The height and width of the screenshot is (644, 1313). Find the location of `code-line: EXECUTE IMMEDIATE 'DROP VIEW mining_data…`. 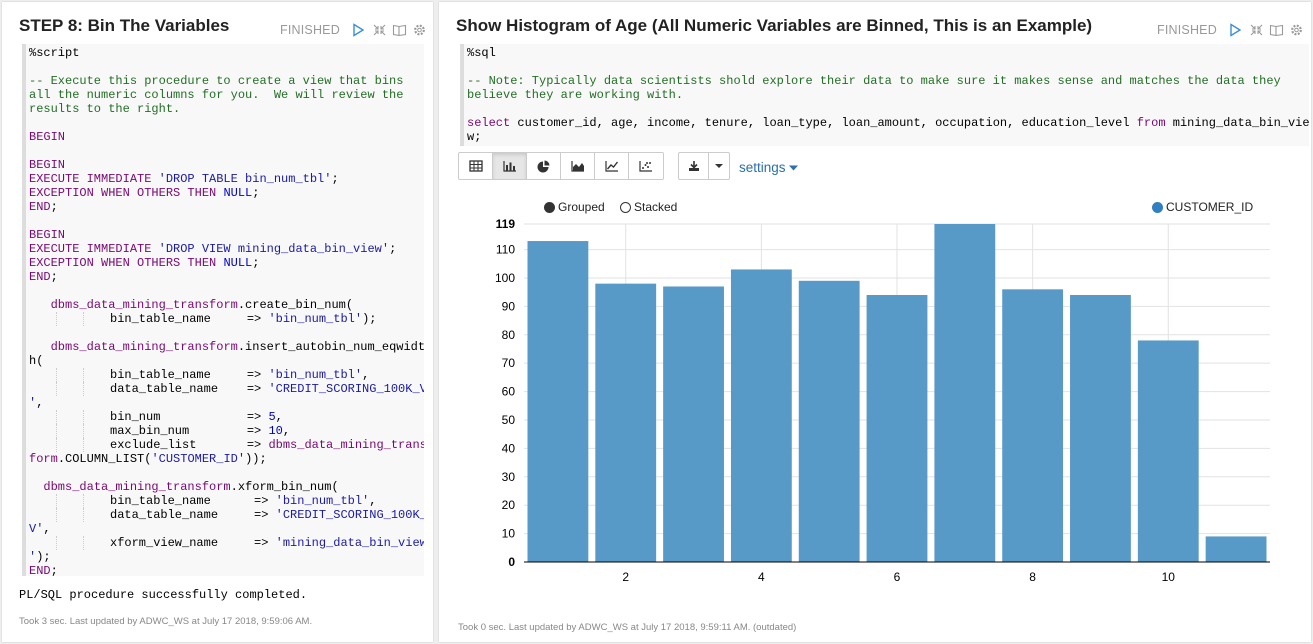

code-line: EXECUTE IMMEDIATE 'DROP VIEW mining_data… is located at coordinates (213, 249).